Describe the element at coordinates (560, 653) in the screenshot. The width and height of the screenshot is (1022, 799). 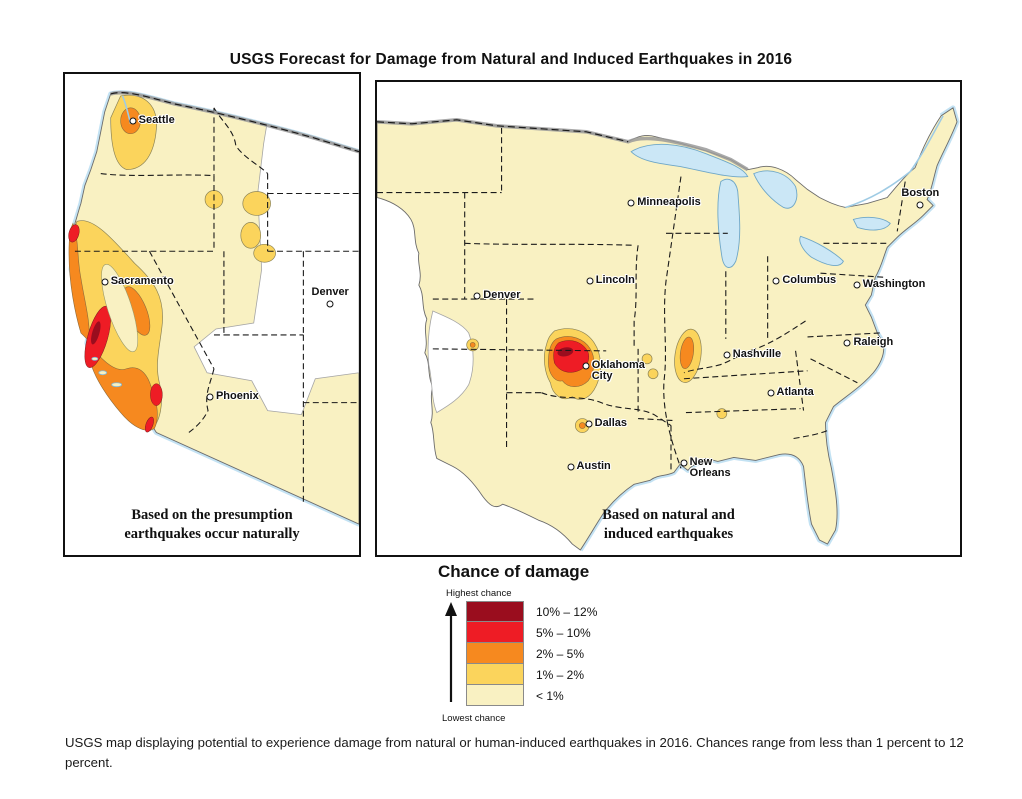
I see `legend-range-label: 2% – 5%` at that location.